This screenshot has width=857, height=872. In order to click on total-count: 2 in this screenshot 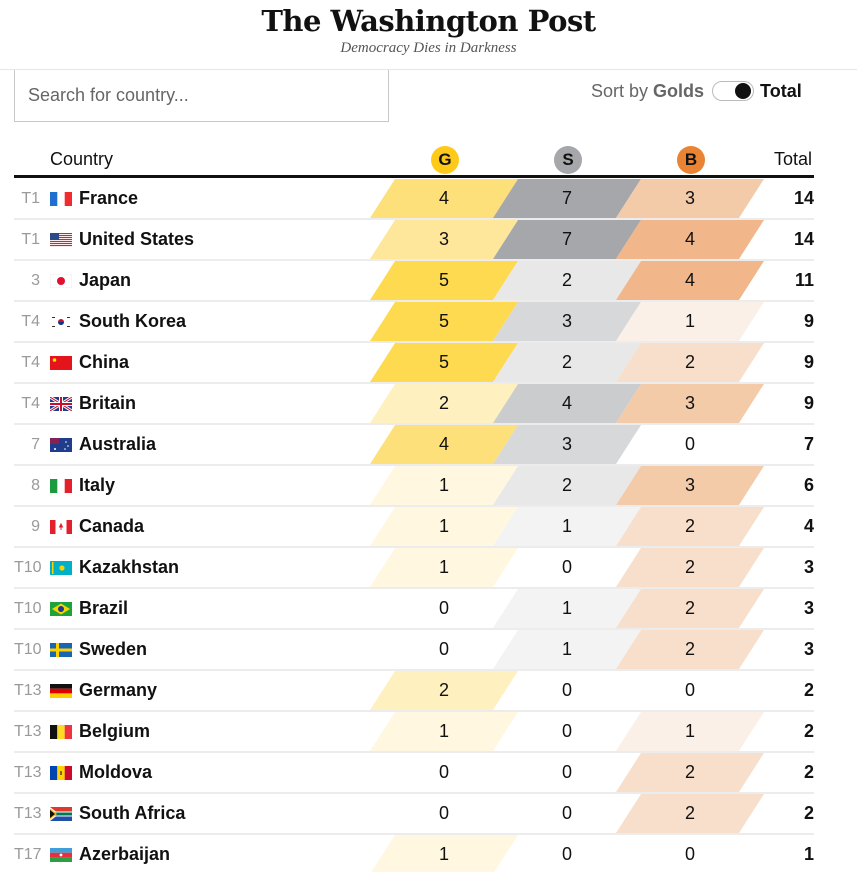, I will do `click(808, 690)`.